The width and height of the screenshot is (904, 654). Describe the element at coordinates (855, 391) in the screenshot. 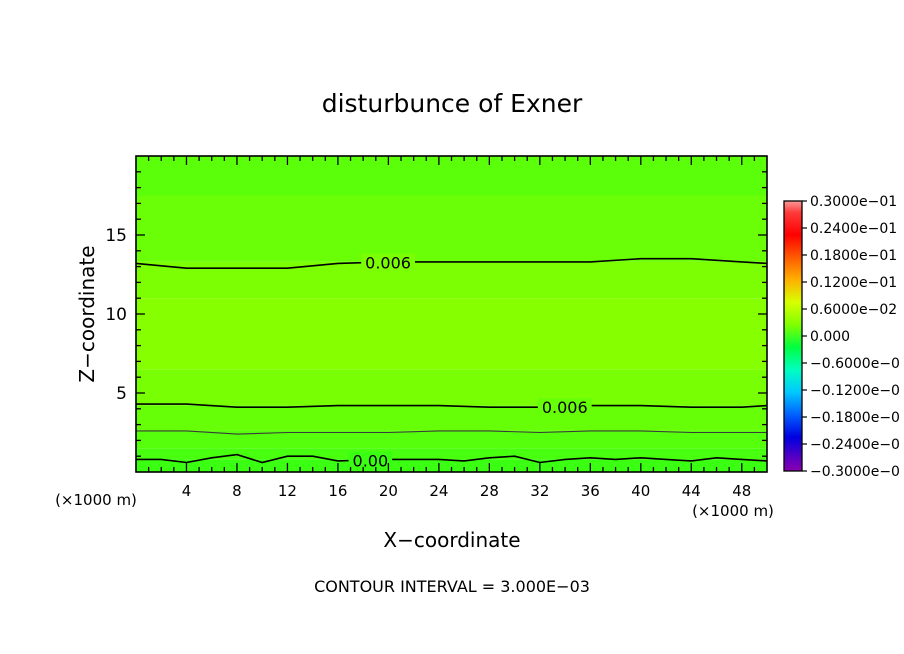

I see `colorbar-label-7: −0.1200e−0` at that location.